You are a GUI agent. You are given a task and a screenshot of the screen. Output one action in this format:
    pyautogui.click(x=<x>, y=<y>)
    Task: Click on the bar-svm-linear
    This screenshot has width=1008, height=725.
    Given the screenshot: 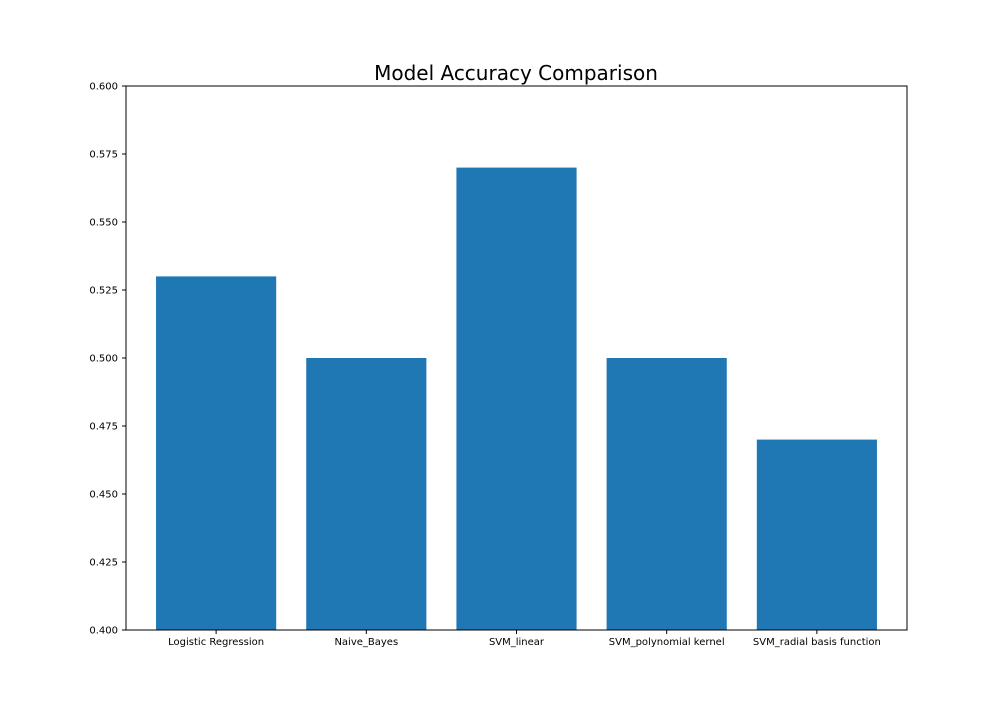 What is the action you would take?
    pyautogui.click(x=516, y=398)
    